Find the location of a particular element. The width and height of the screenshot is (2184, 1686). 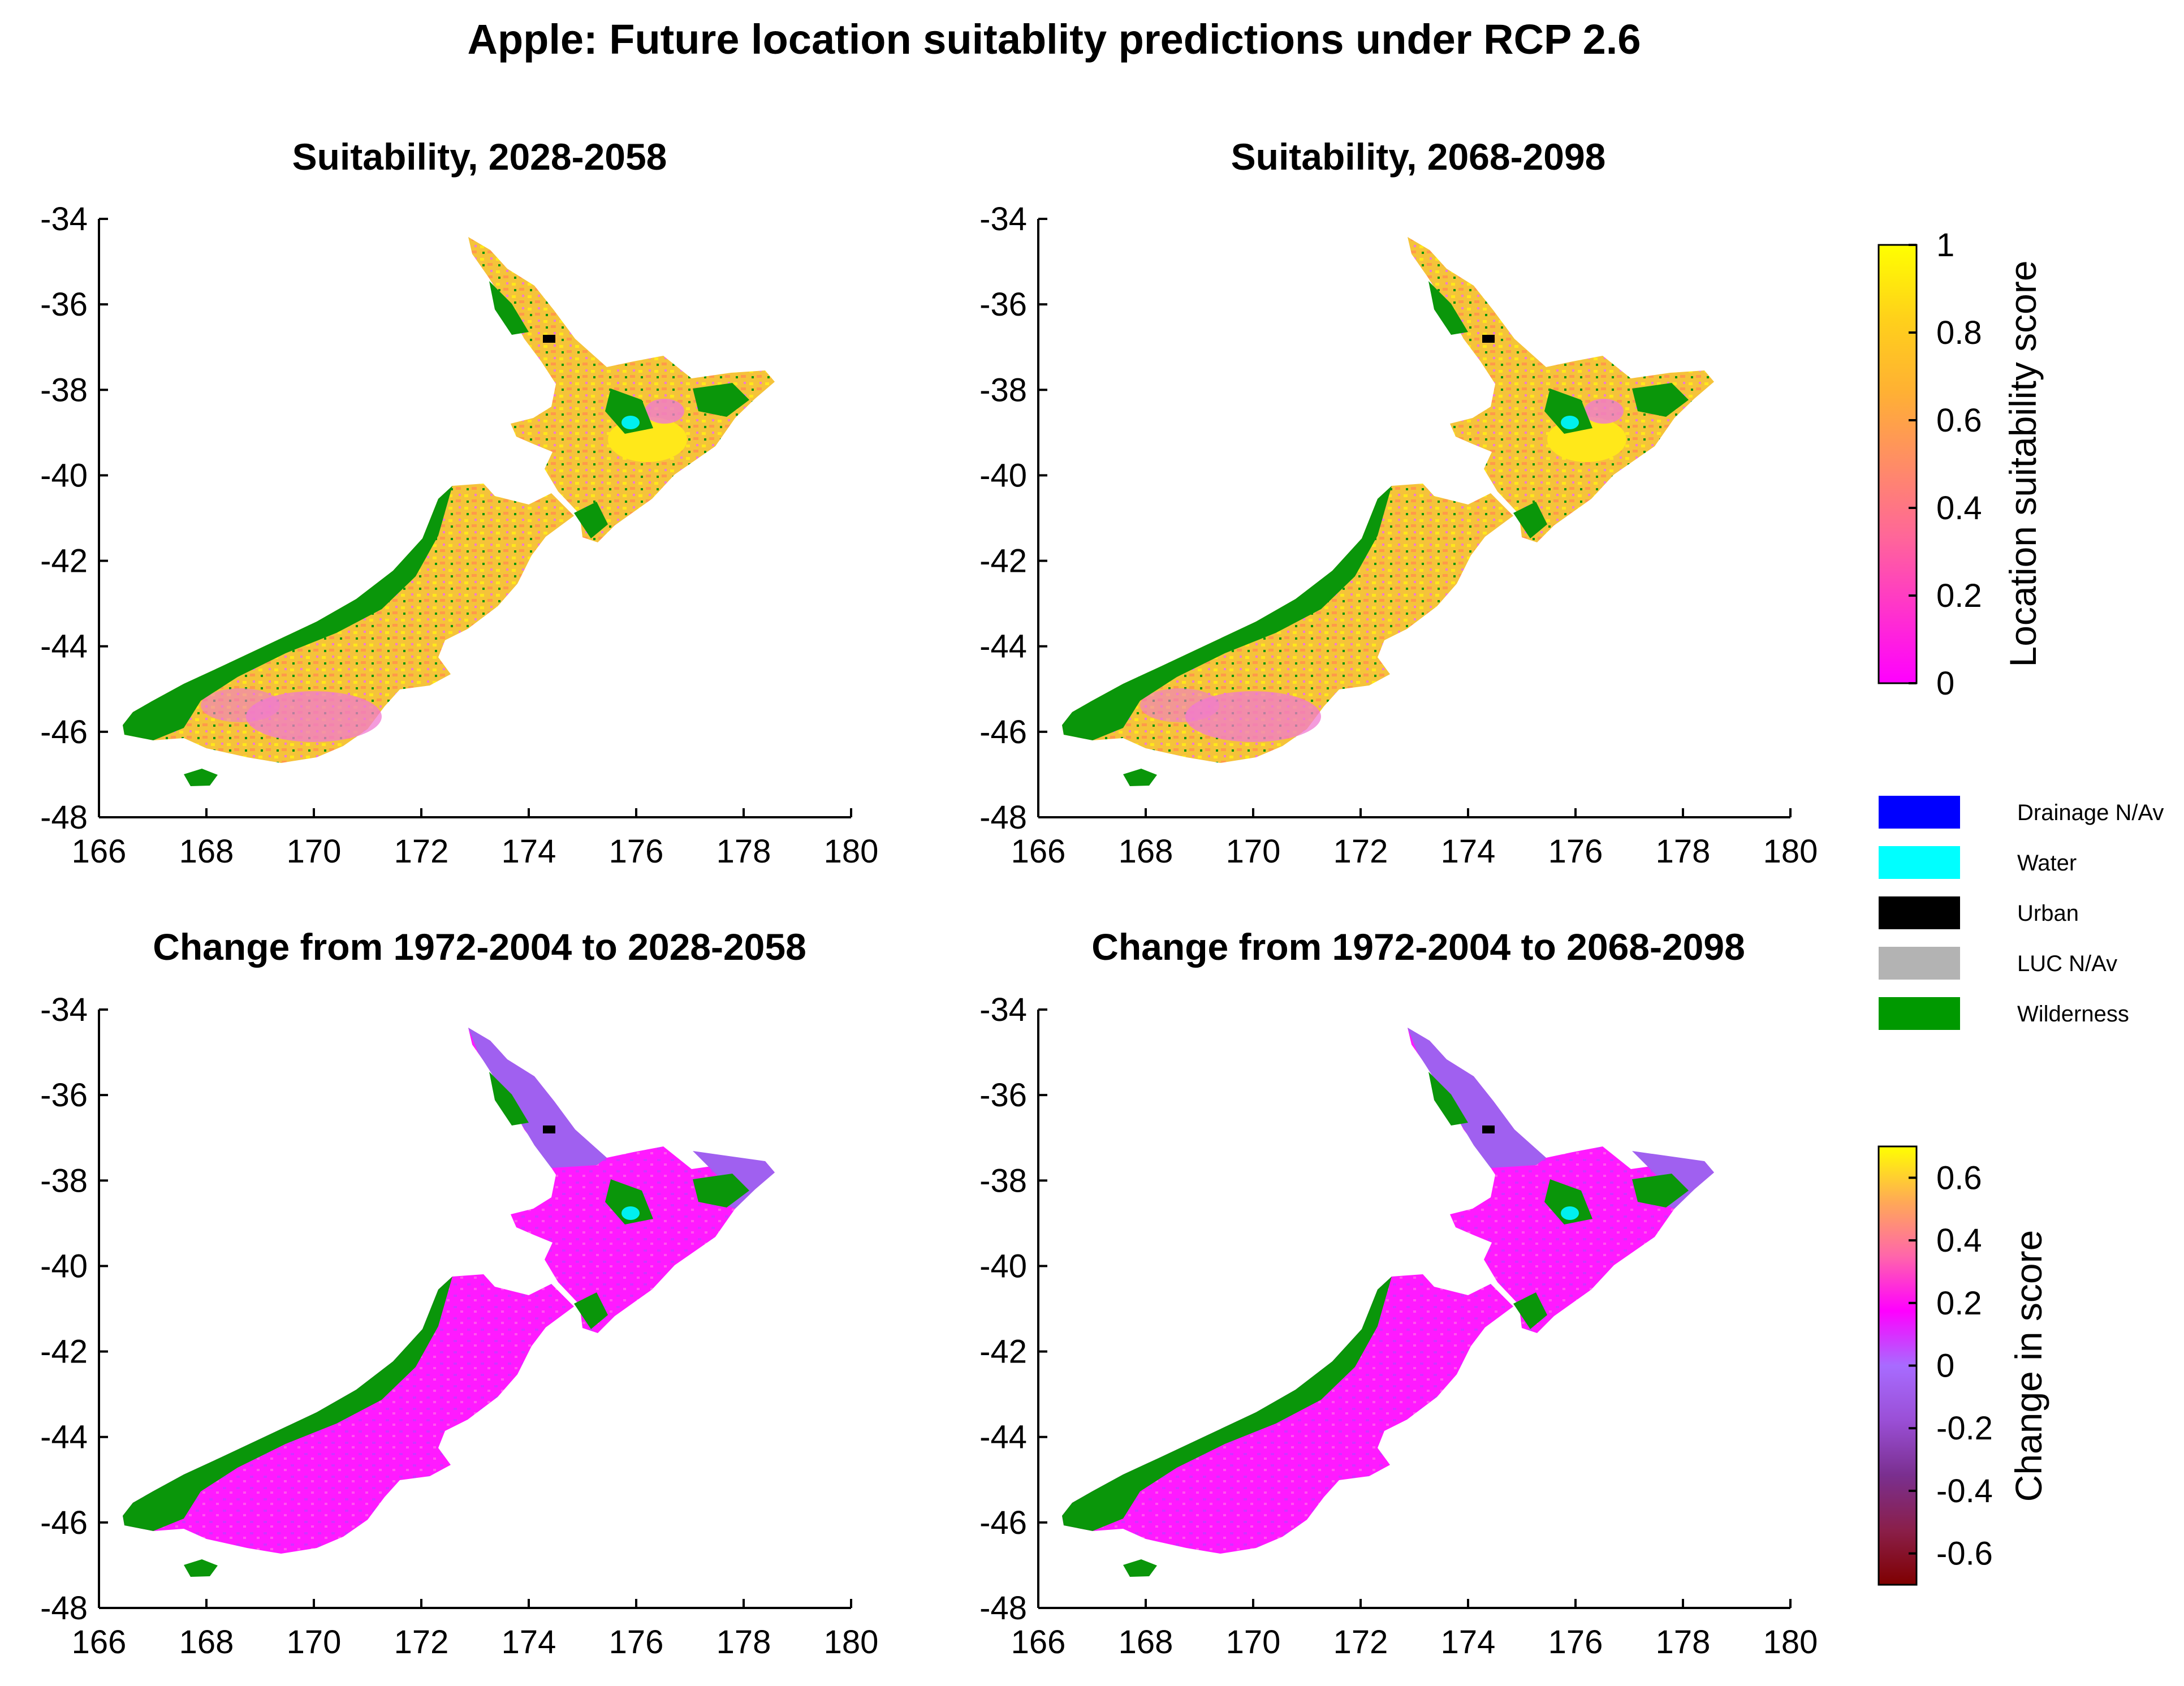

colorbar-tick-label: 0.4 is located at coordinates (1959, 508).